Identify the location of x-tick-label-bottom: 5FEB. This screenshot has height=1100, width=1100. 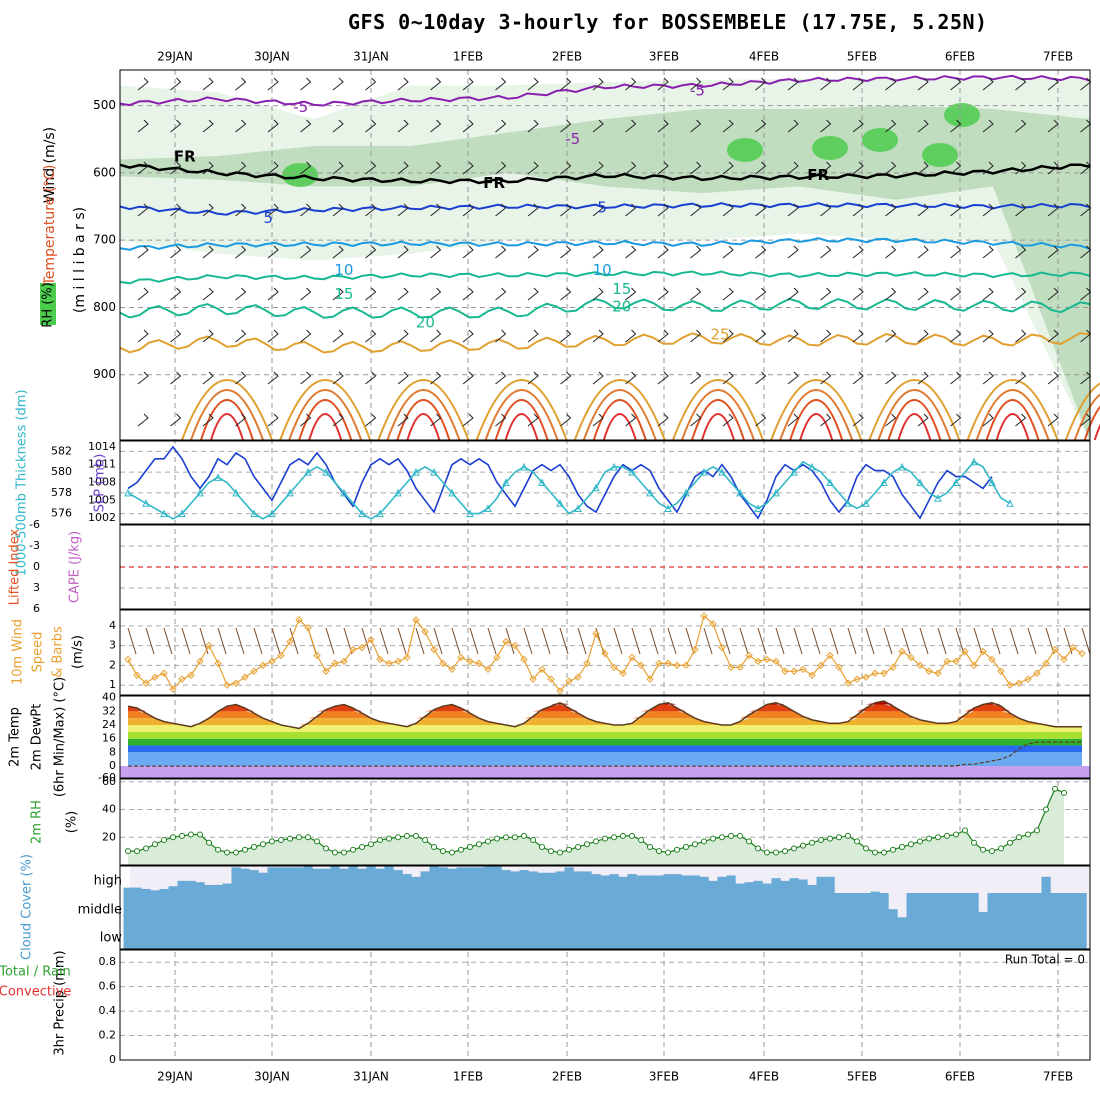
(862, 1077).